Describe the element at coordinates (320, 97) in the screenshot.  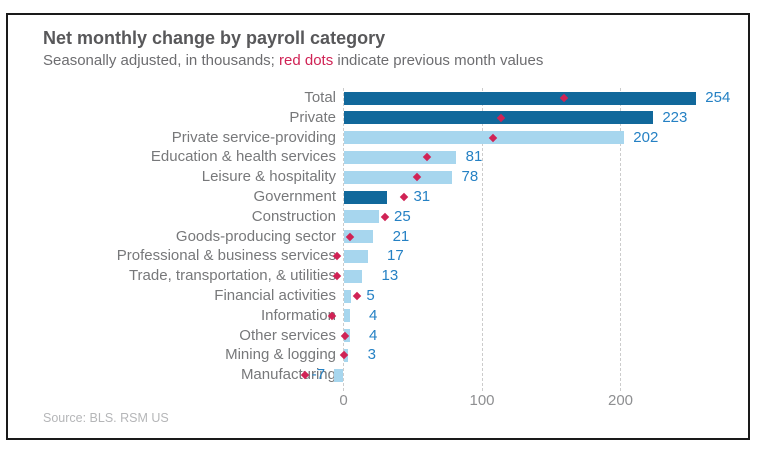
I see `category-label: Total` at that location.